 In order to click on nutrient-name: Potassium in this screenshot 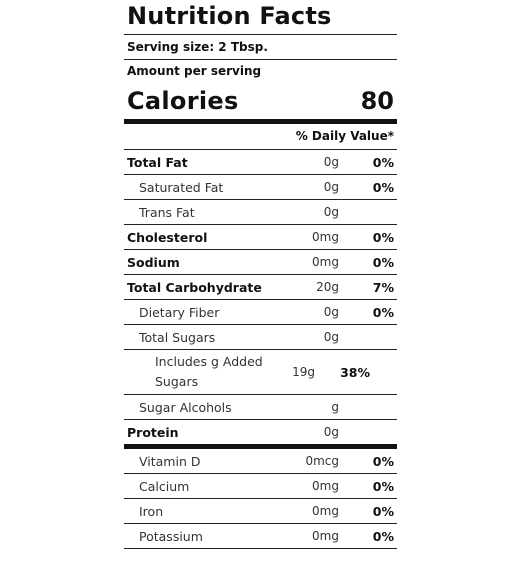, I will do `click(171, 536)`.